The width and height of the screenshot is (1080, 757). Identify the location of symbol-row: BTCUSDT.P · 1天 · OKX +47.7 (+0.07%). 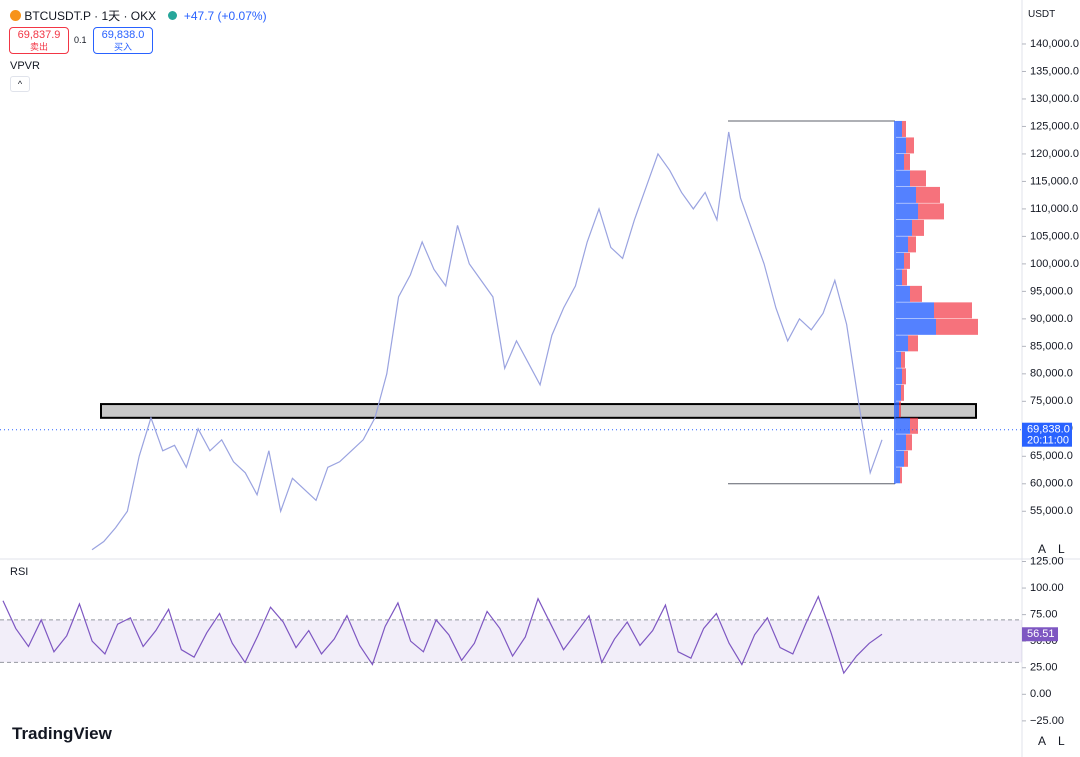
(138, 15).